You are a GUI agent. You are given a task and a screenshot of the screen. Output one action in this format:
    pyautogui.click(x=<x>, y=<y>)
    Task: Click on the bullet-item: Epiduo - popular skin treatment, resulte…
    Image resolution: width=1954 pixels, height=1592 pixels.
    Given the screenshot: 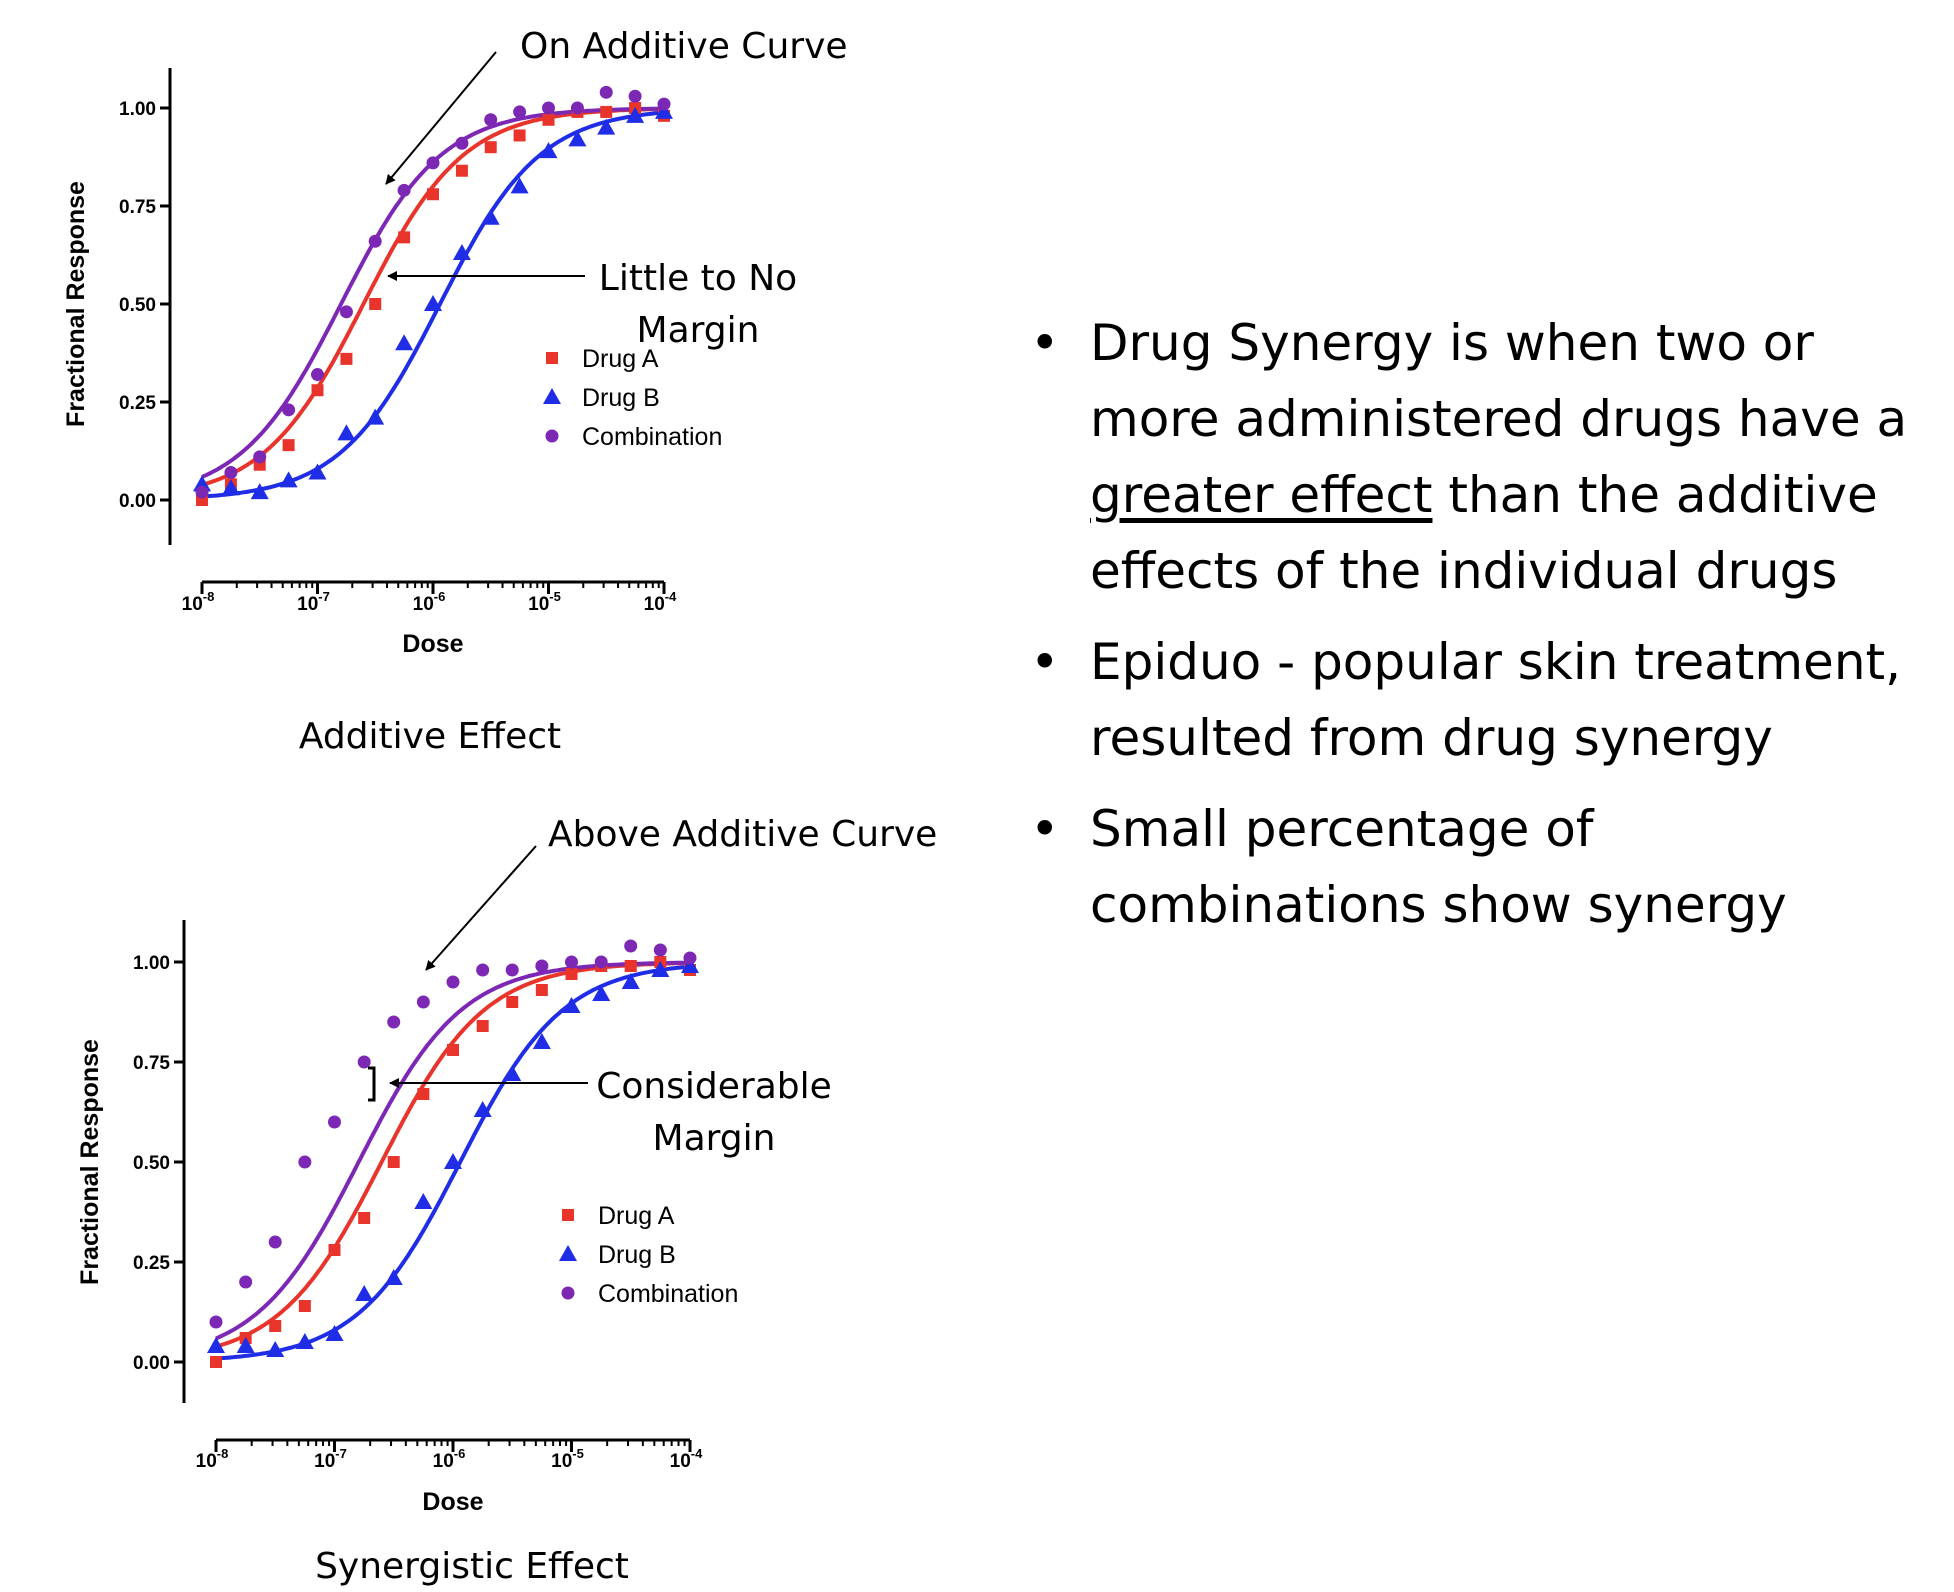 What is the action you would take?
    pyautogui.click(x=1480, y=700)
    